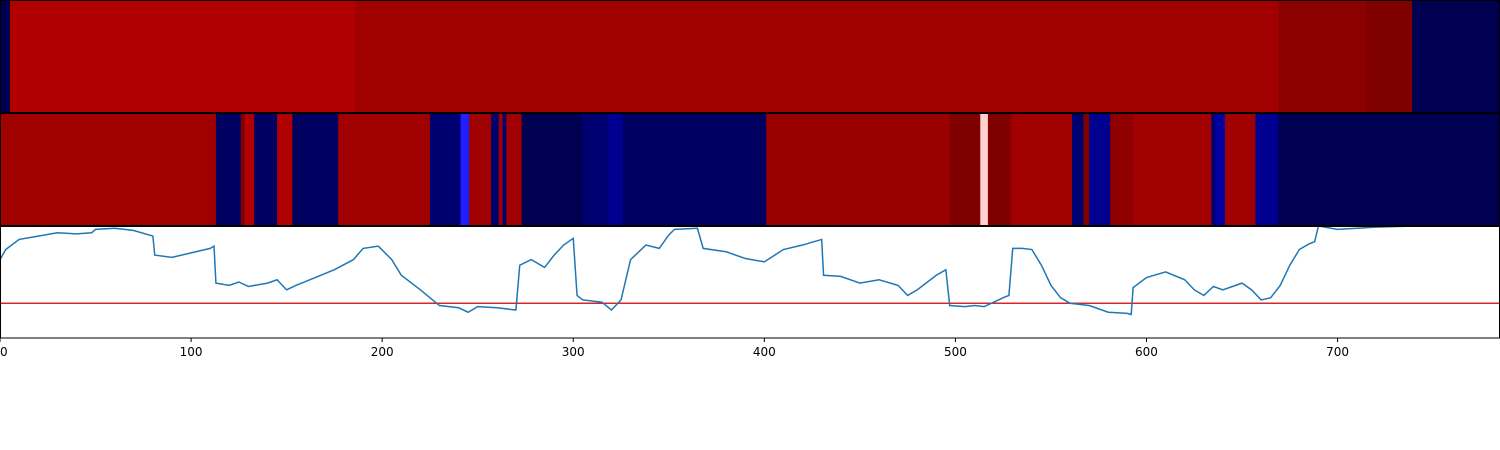 The height and width of the screenshot is (450, 1500). Describe the element at coordinates (764, 352) in the screenshot. I see `x-tick-label: 400` at that location.